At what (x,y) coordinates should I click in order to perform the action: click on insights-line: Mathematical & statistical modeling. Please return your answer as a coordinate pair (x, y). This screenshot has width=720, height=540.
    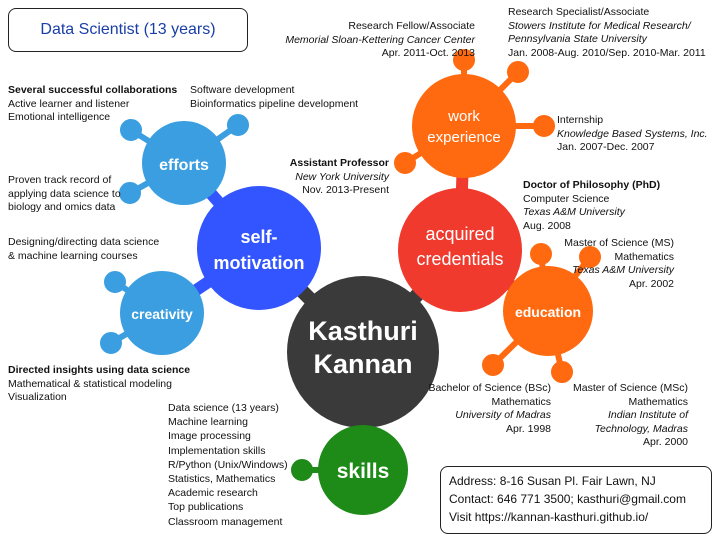
    Looking at the image, I should click on (90, 383).